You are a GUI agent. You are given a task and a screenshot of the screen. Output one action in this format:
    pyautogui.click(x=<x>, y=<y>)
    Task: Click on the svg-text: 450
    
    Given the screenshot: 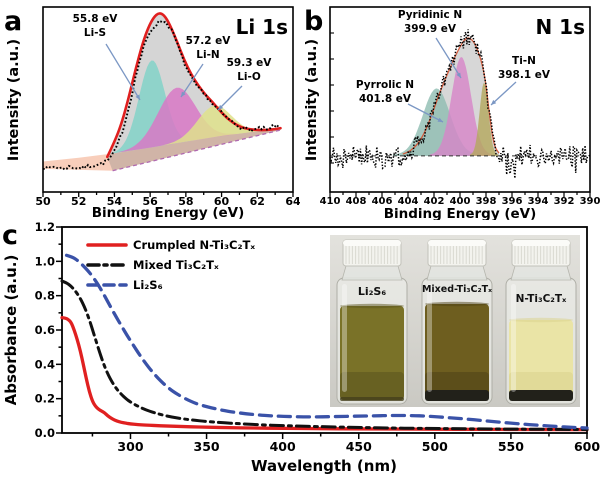 What is the action you would take?
    pyautogui.click(x=359, y=446)
    